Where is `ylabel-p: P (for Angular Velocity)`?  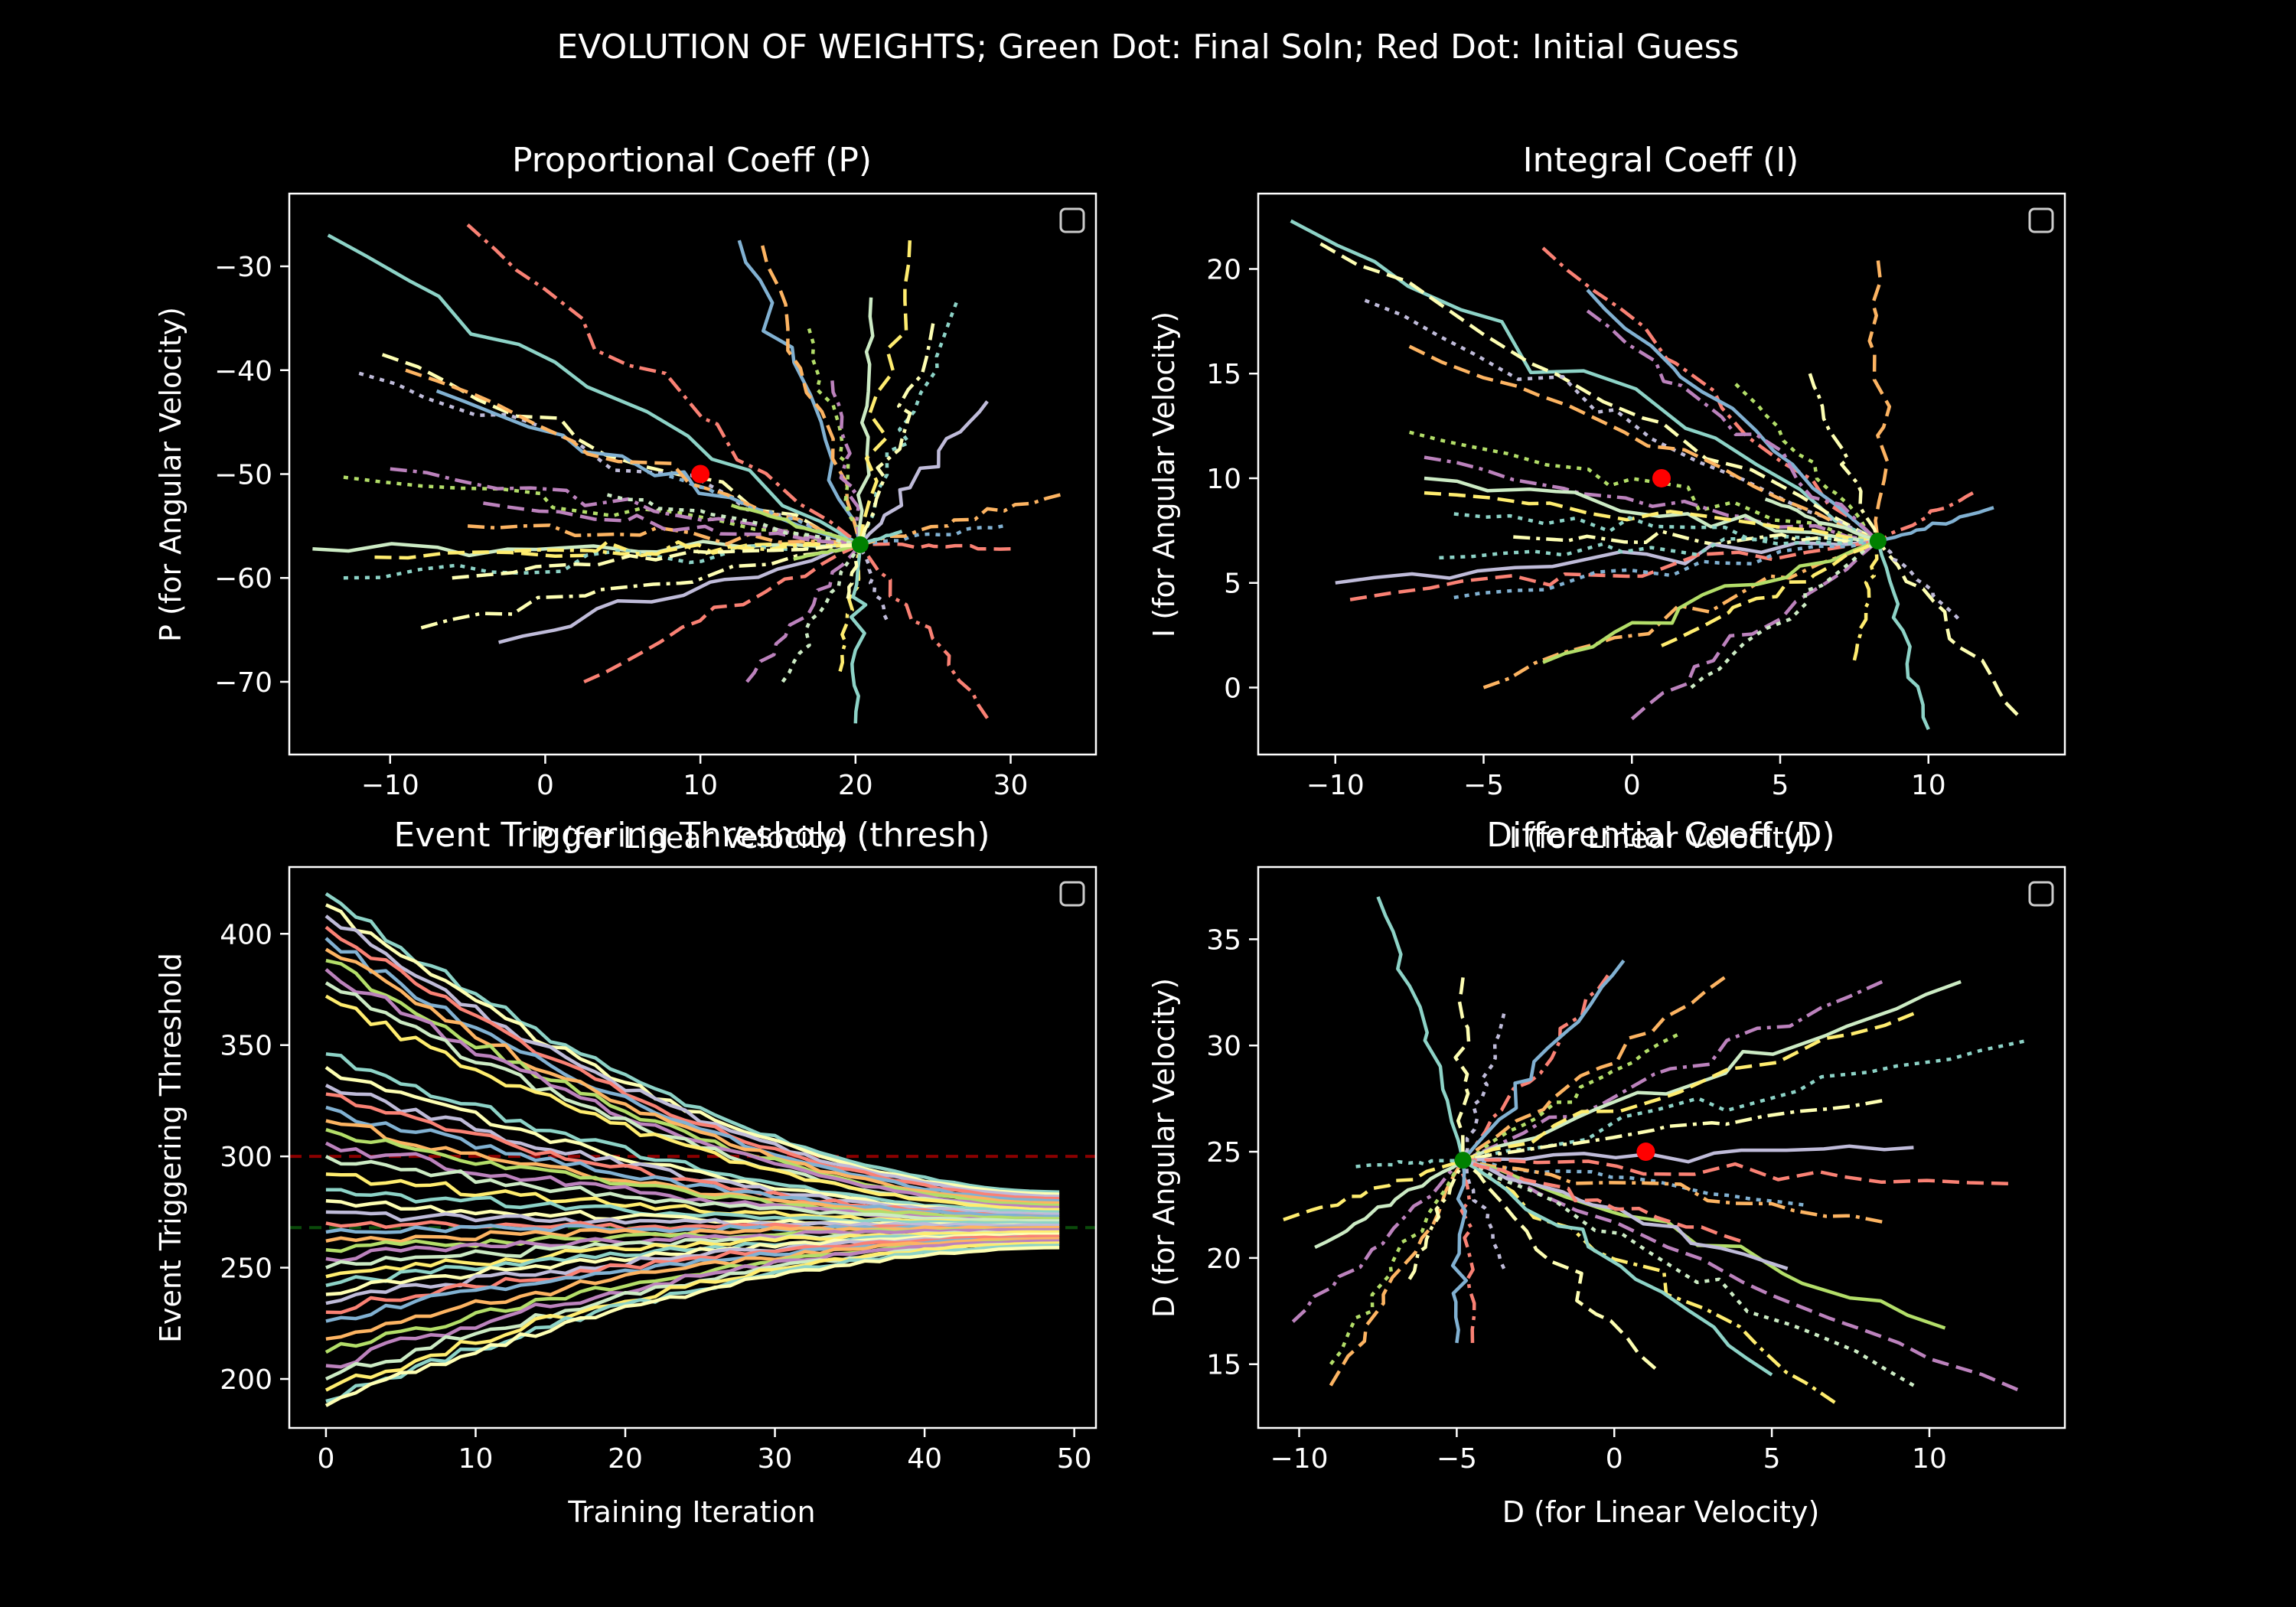
ylabel-p: P (for Angular Velocity) is located at coordinates (171, 474).